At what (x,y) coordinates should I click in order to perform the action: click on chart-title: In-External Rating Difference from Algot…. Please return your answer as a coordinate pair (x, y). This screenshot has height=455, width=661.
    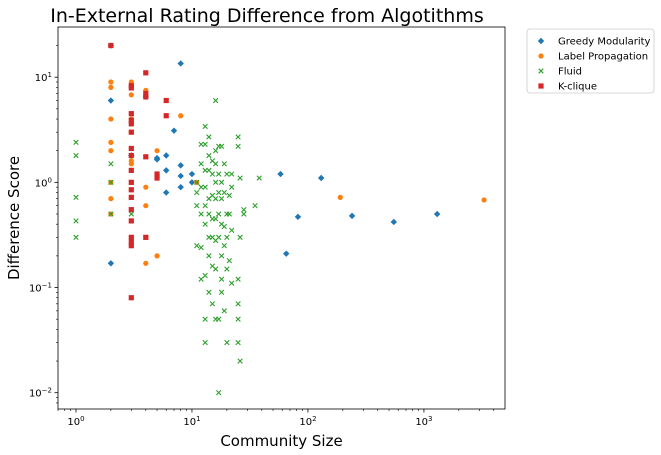
    Looking at the image, I should click on (267, 16).